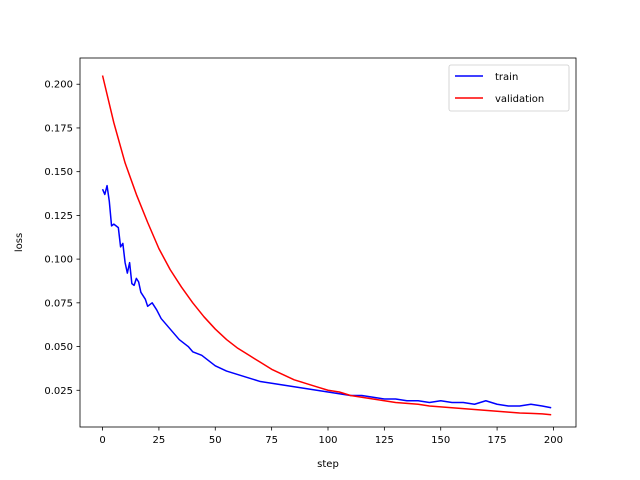  What do you see at coordinates (271, 440) in the screenshot?
I see `x-tick-label: 75` at bounding box center [271, 440].